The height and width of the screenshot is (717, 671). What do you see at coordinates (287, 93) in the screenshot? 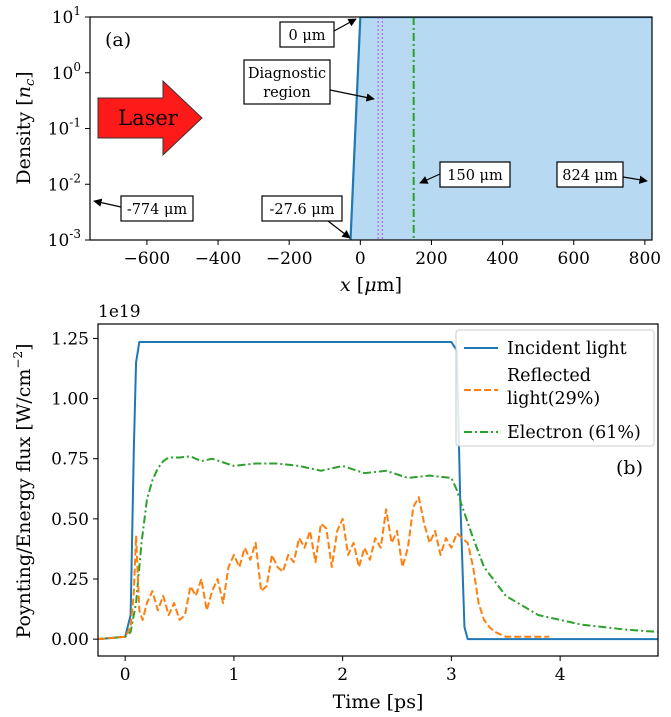
I see `svg-text: region` at bounding box center [287, 93].